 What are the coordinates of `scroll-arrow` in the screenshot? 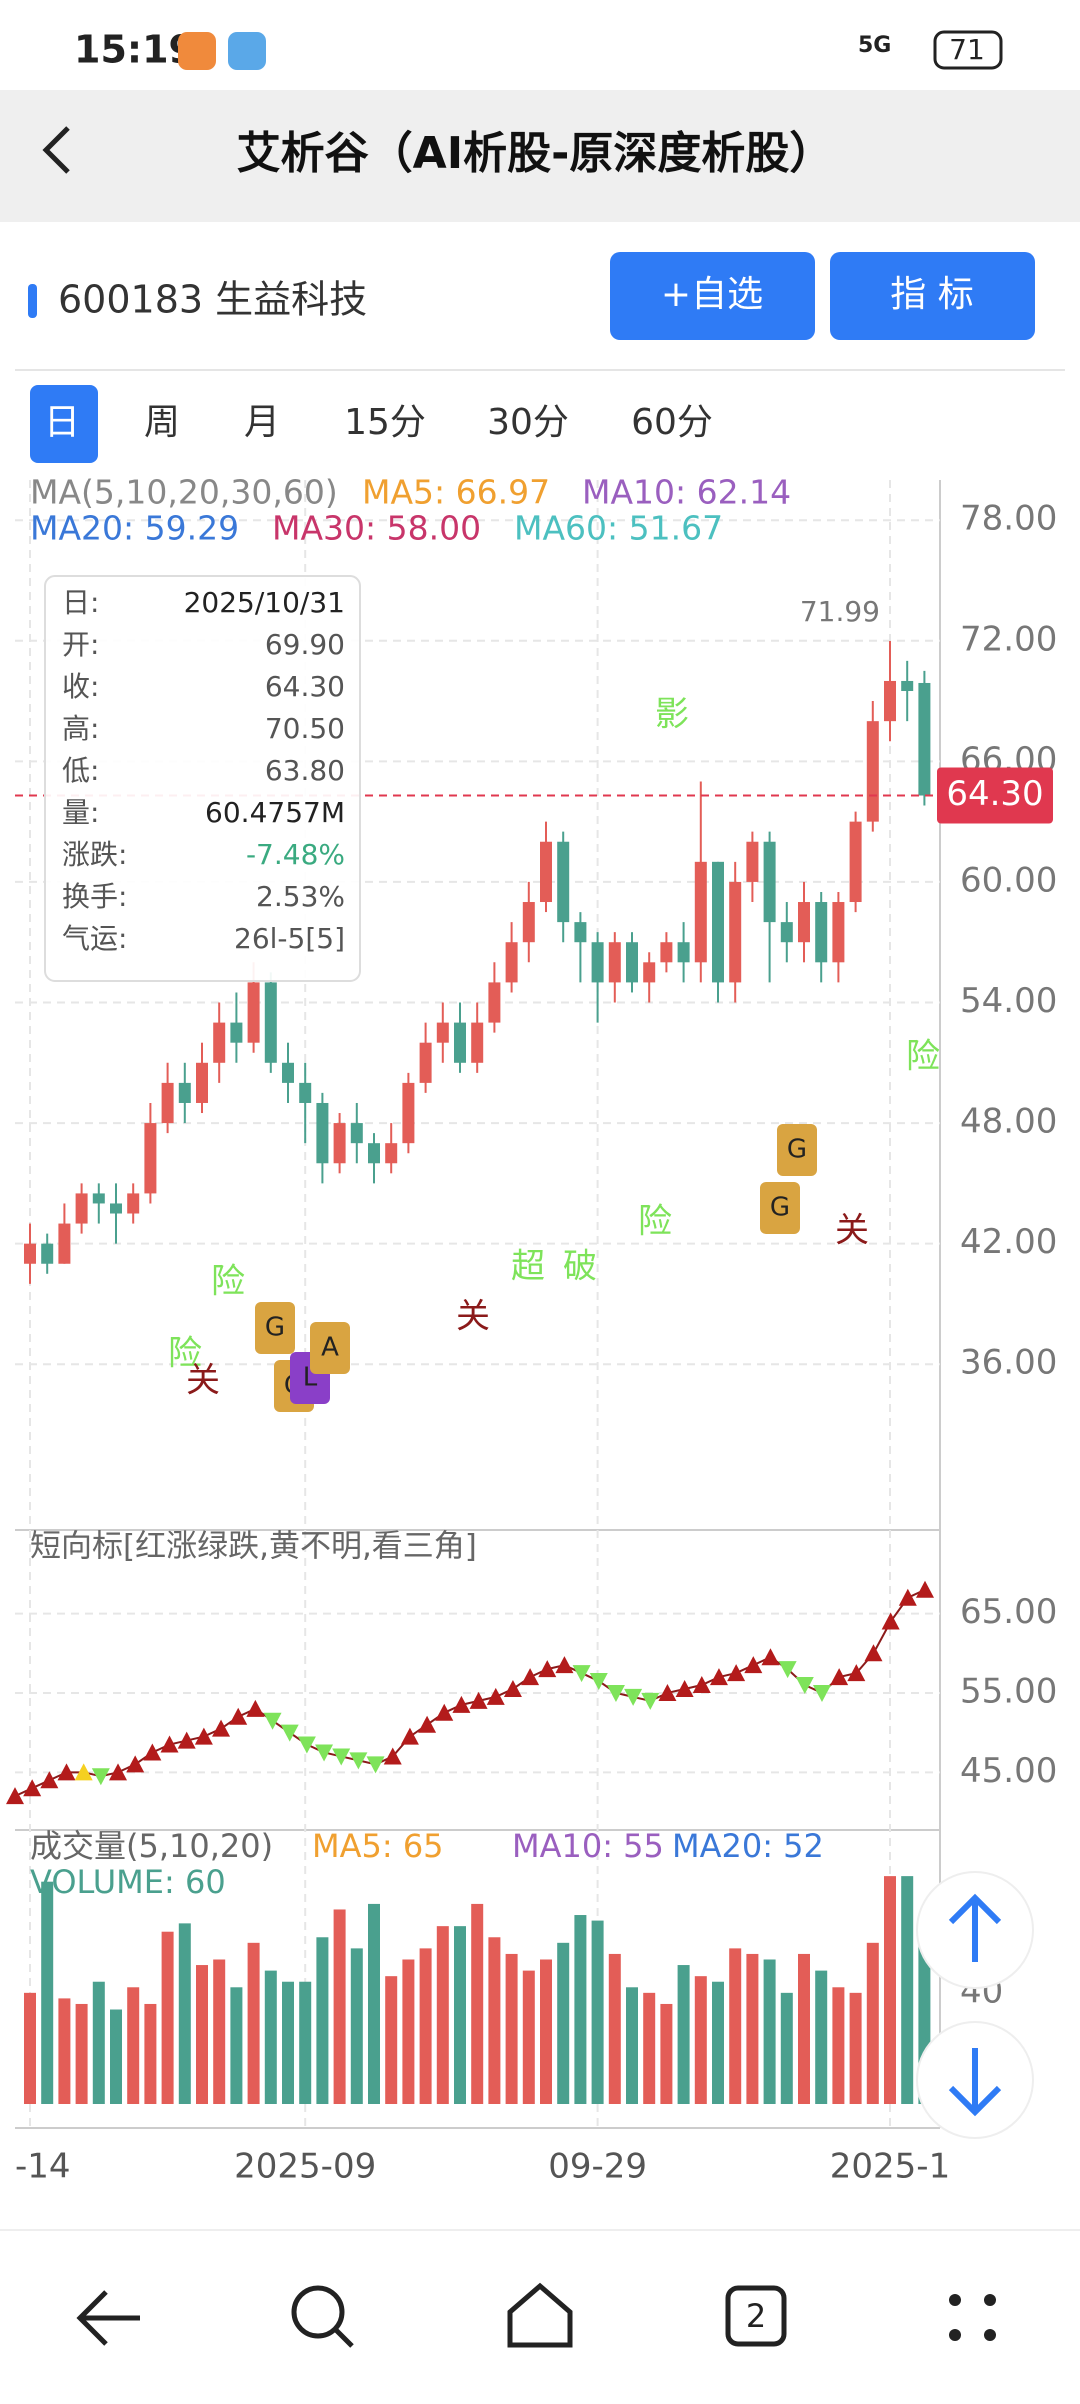 It's located at (975, 2082).